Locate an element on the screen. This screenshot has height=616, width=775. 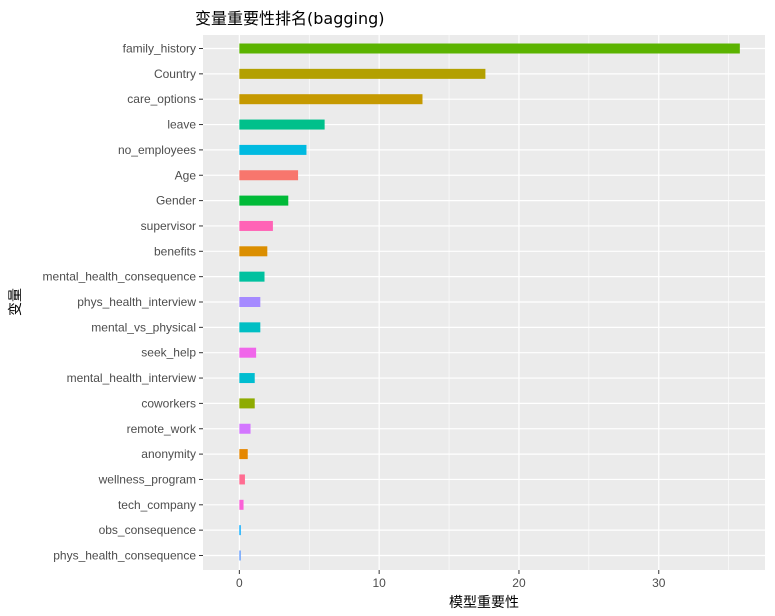
y-axis-title: 变量 is located at coordinates (16, 302).